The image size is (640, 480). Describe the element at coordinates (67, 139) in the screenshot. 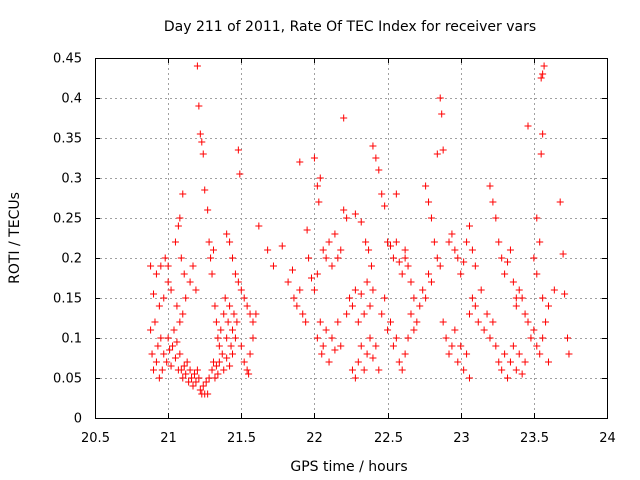

I see `y-tick-label: 0.35` at that location.